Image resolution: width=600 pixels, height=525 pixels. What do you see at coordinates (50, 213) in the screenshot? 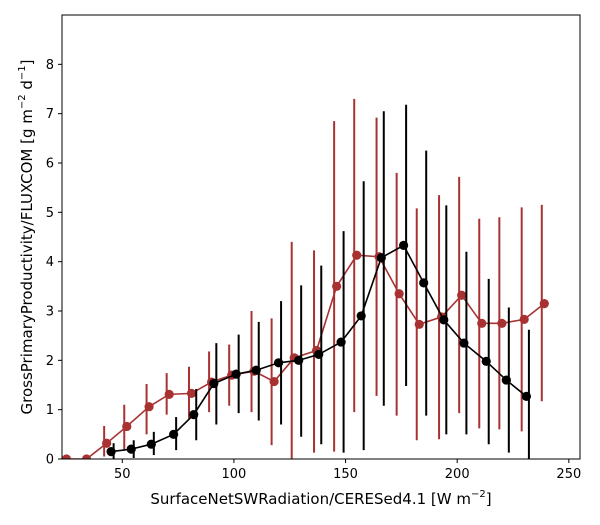
I see `y-tick-label: 5` at bounding box center [50, 213].